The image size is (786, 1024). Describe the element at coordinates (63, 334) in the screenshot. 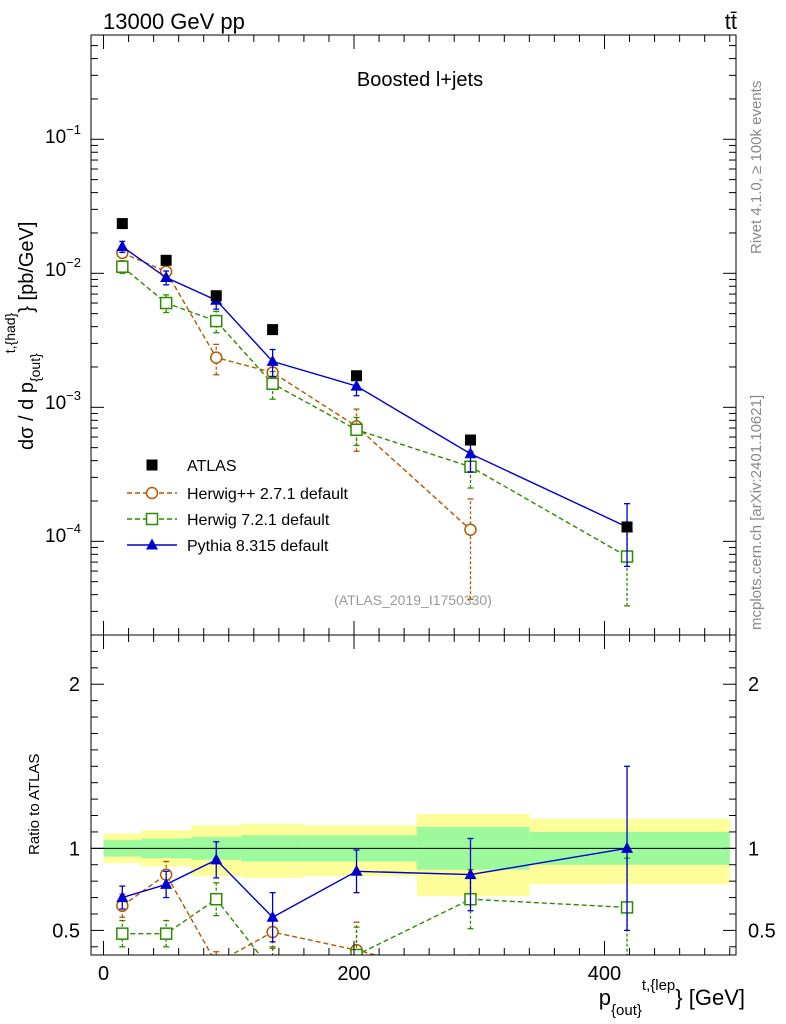

I see `main-ytick-labels: 10⁻¹ 10⁻² 10⁻³ 10⁻⁴` at that location.